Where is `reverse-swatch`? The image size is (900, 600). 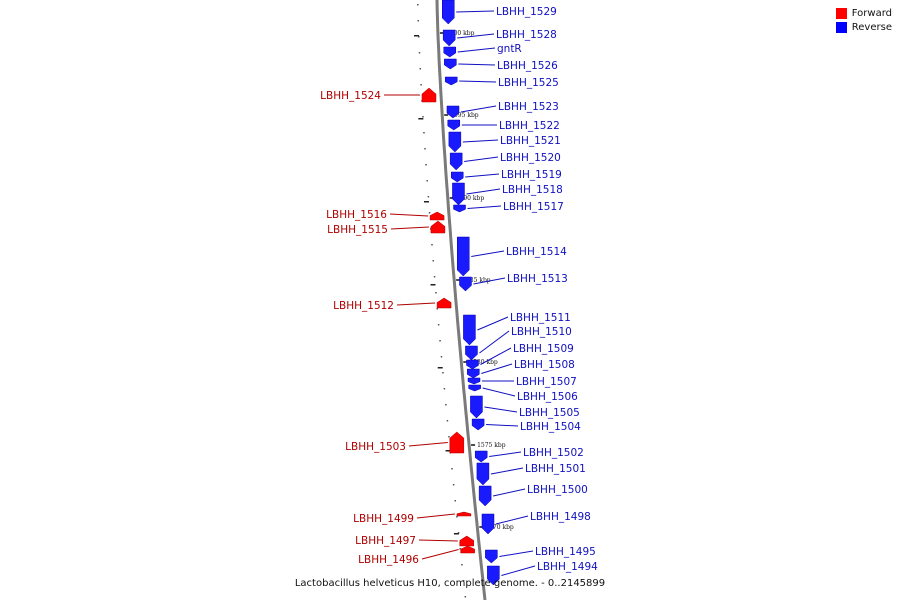 reverse-swatch is located at coordinates (841, 27).